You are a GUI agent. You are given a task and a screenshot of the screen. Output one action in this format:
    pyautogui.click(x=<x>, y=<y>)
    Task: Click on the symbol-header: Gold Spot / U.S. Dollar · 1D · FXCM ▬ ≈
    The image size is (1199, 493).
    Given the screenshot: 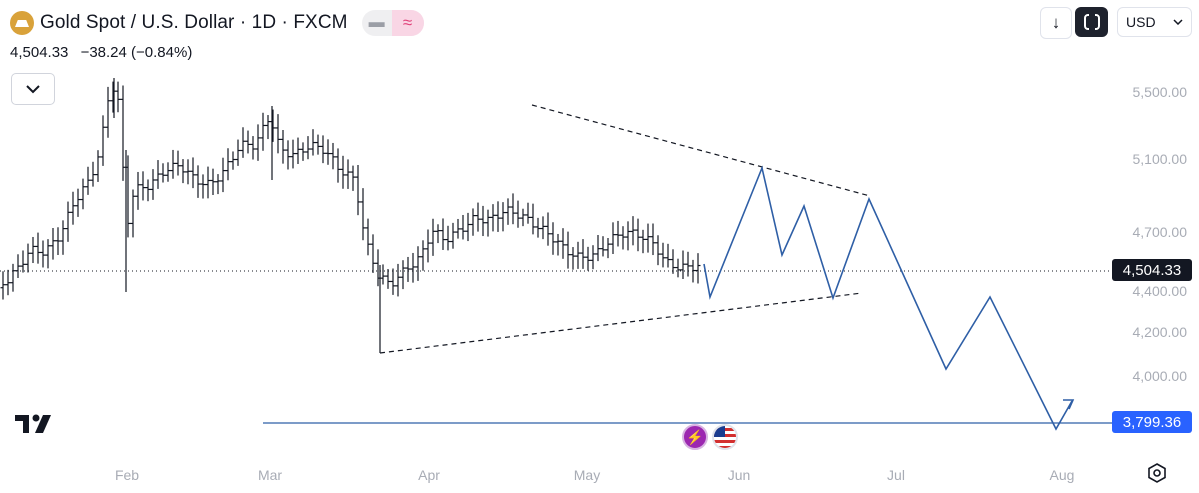 What is the action you would take?
    pyautogui.click(x=217, y=23)
    